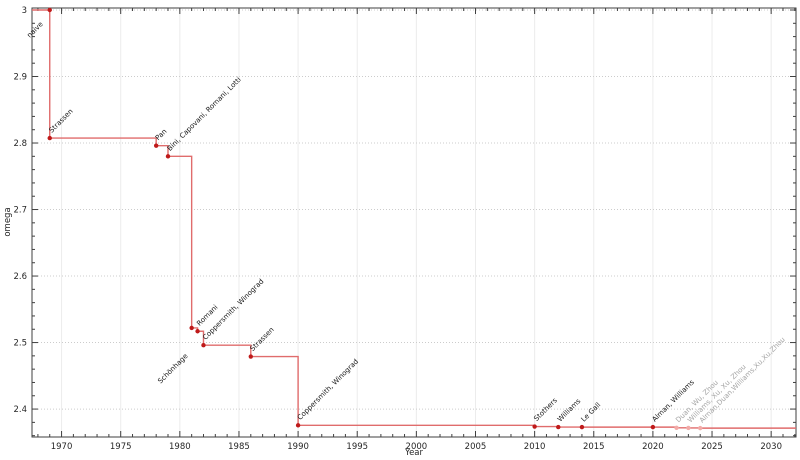 This screenshot has width=800, height=460. Describe the element at coordinates (328, 390) in the screenshot. I see `point-label: Coppersmith, Winograd` at that location.